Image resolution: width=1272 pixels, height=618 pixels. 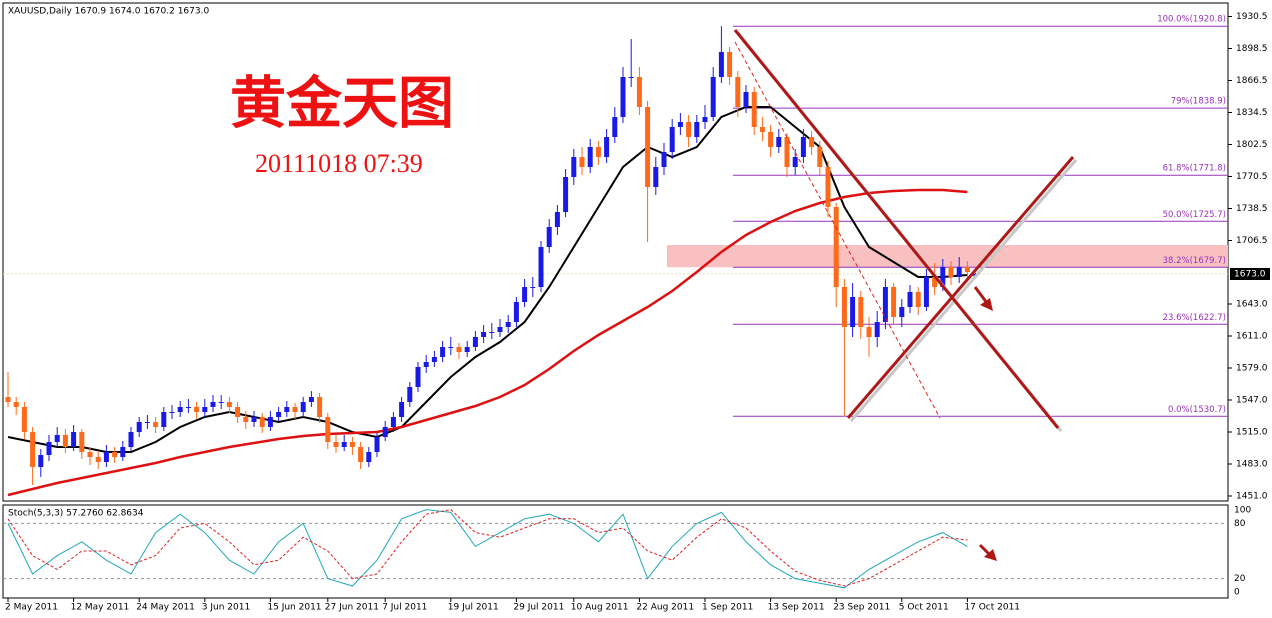 I want to click on chart-header: XAUUSD,Daily 1670.9 1674.0 1670.2 1673.0, so click(x=108, y=12).